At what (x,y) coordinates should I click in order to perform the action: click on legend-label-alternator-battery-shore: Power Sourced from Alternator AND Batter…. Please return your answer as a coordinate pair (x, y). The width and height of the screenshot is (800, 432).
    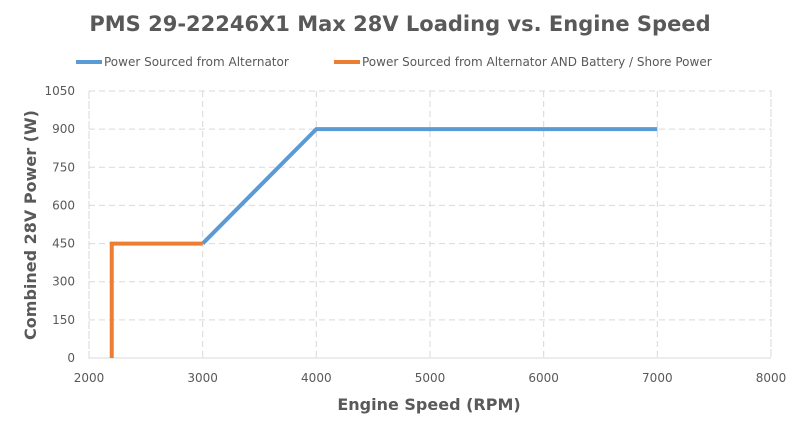
    Looking at the image, I should click on (537, 62).